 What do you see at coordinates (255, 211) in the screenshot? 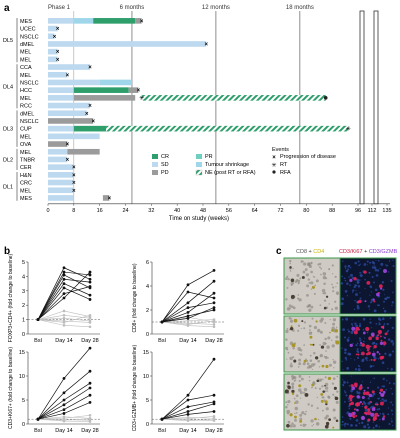
I see `x-tick-label: 64` at bounding box center [255, 211].